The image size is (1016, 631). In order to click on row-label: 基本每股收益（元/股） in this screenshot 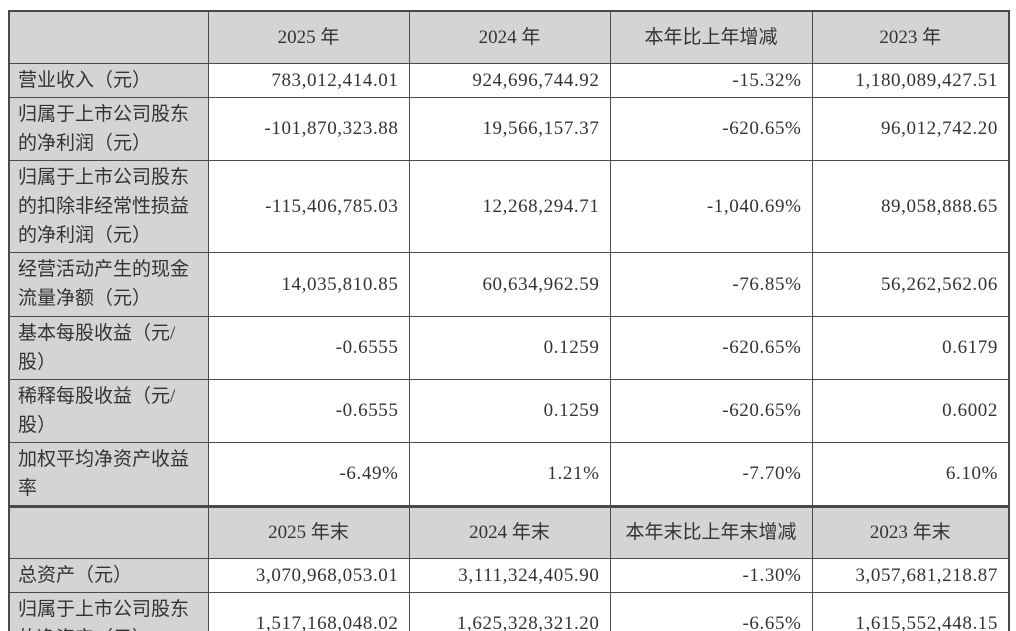, I will do `click(108, 347)`.